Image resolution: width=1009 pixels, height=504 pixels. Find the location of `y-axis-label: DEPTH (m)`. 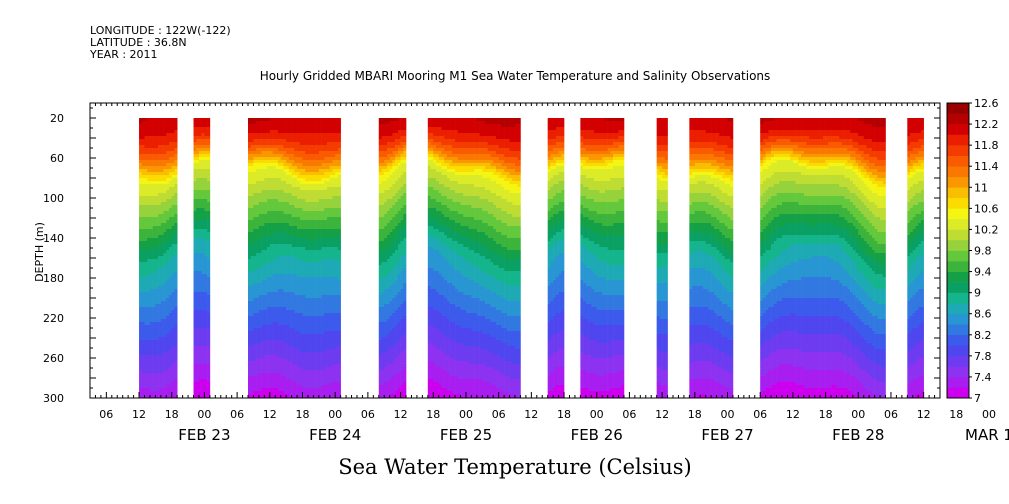

y-axis-label: DEPTH (m) is located at coordinates (39, 252).